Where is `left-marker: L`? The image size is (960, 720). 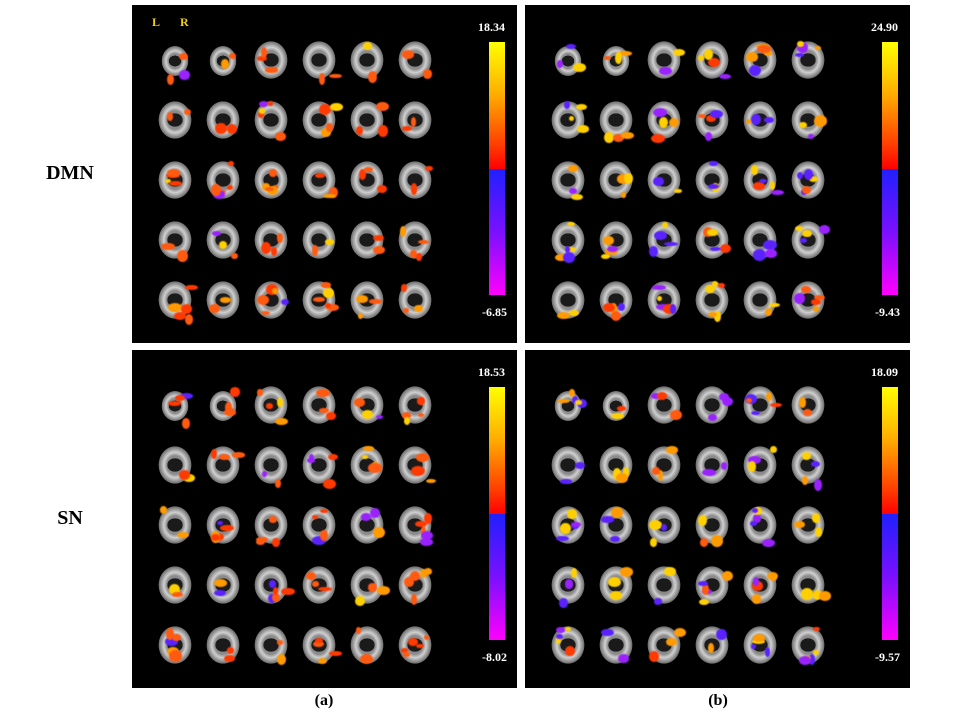 left-marker: L is located at coordinates (156, 22).